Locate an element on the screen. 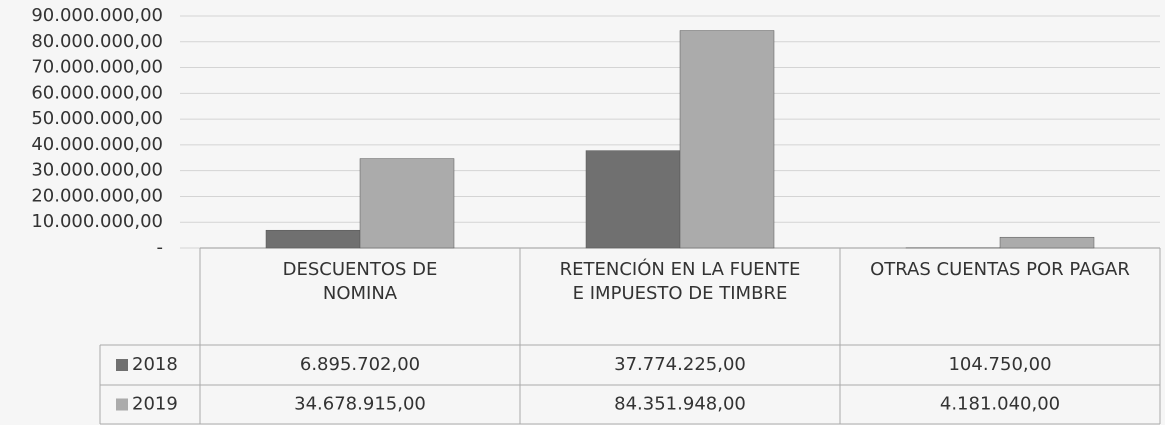 This screenshot has width=1165, height=425. x-tick-label: DESCUENTOS DE NOMINA is located at coordinates (360, 281).